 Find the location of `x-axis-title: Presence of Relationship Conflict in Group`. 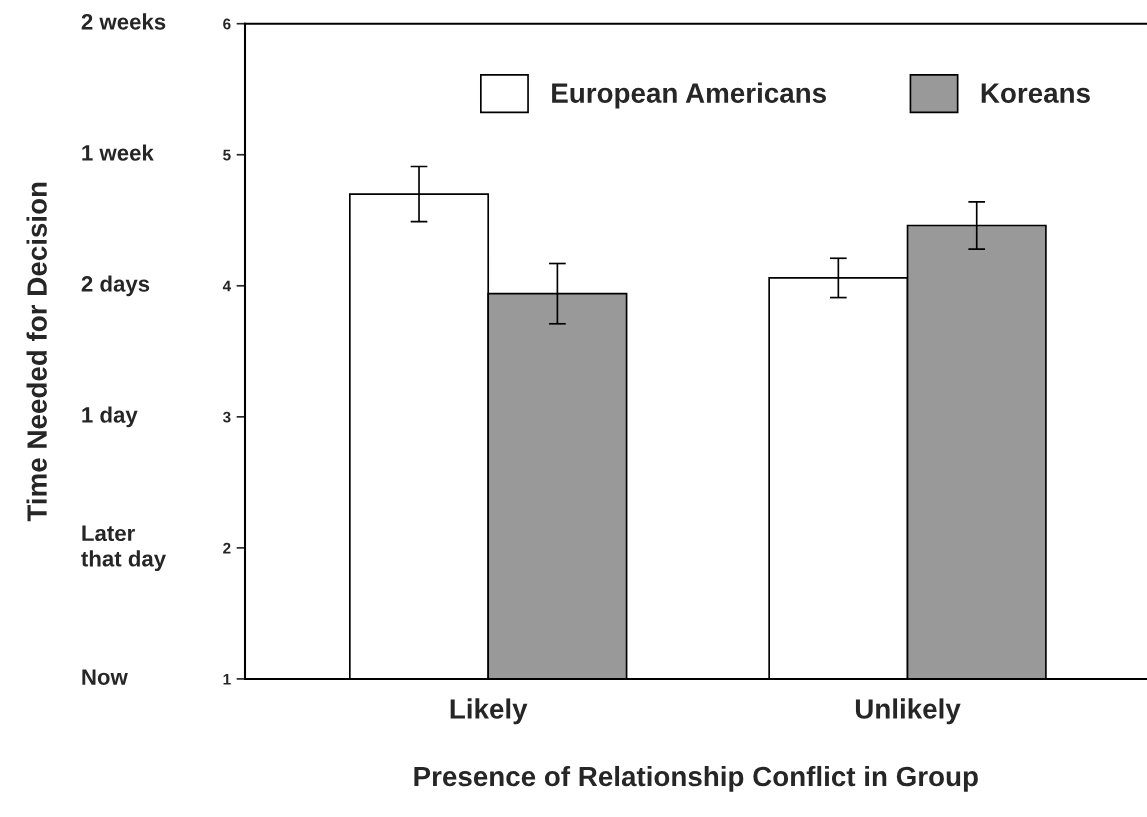

x-axis-title: Presence of Relationship Conflict in Group is located at coordinates (696, 778).